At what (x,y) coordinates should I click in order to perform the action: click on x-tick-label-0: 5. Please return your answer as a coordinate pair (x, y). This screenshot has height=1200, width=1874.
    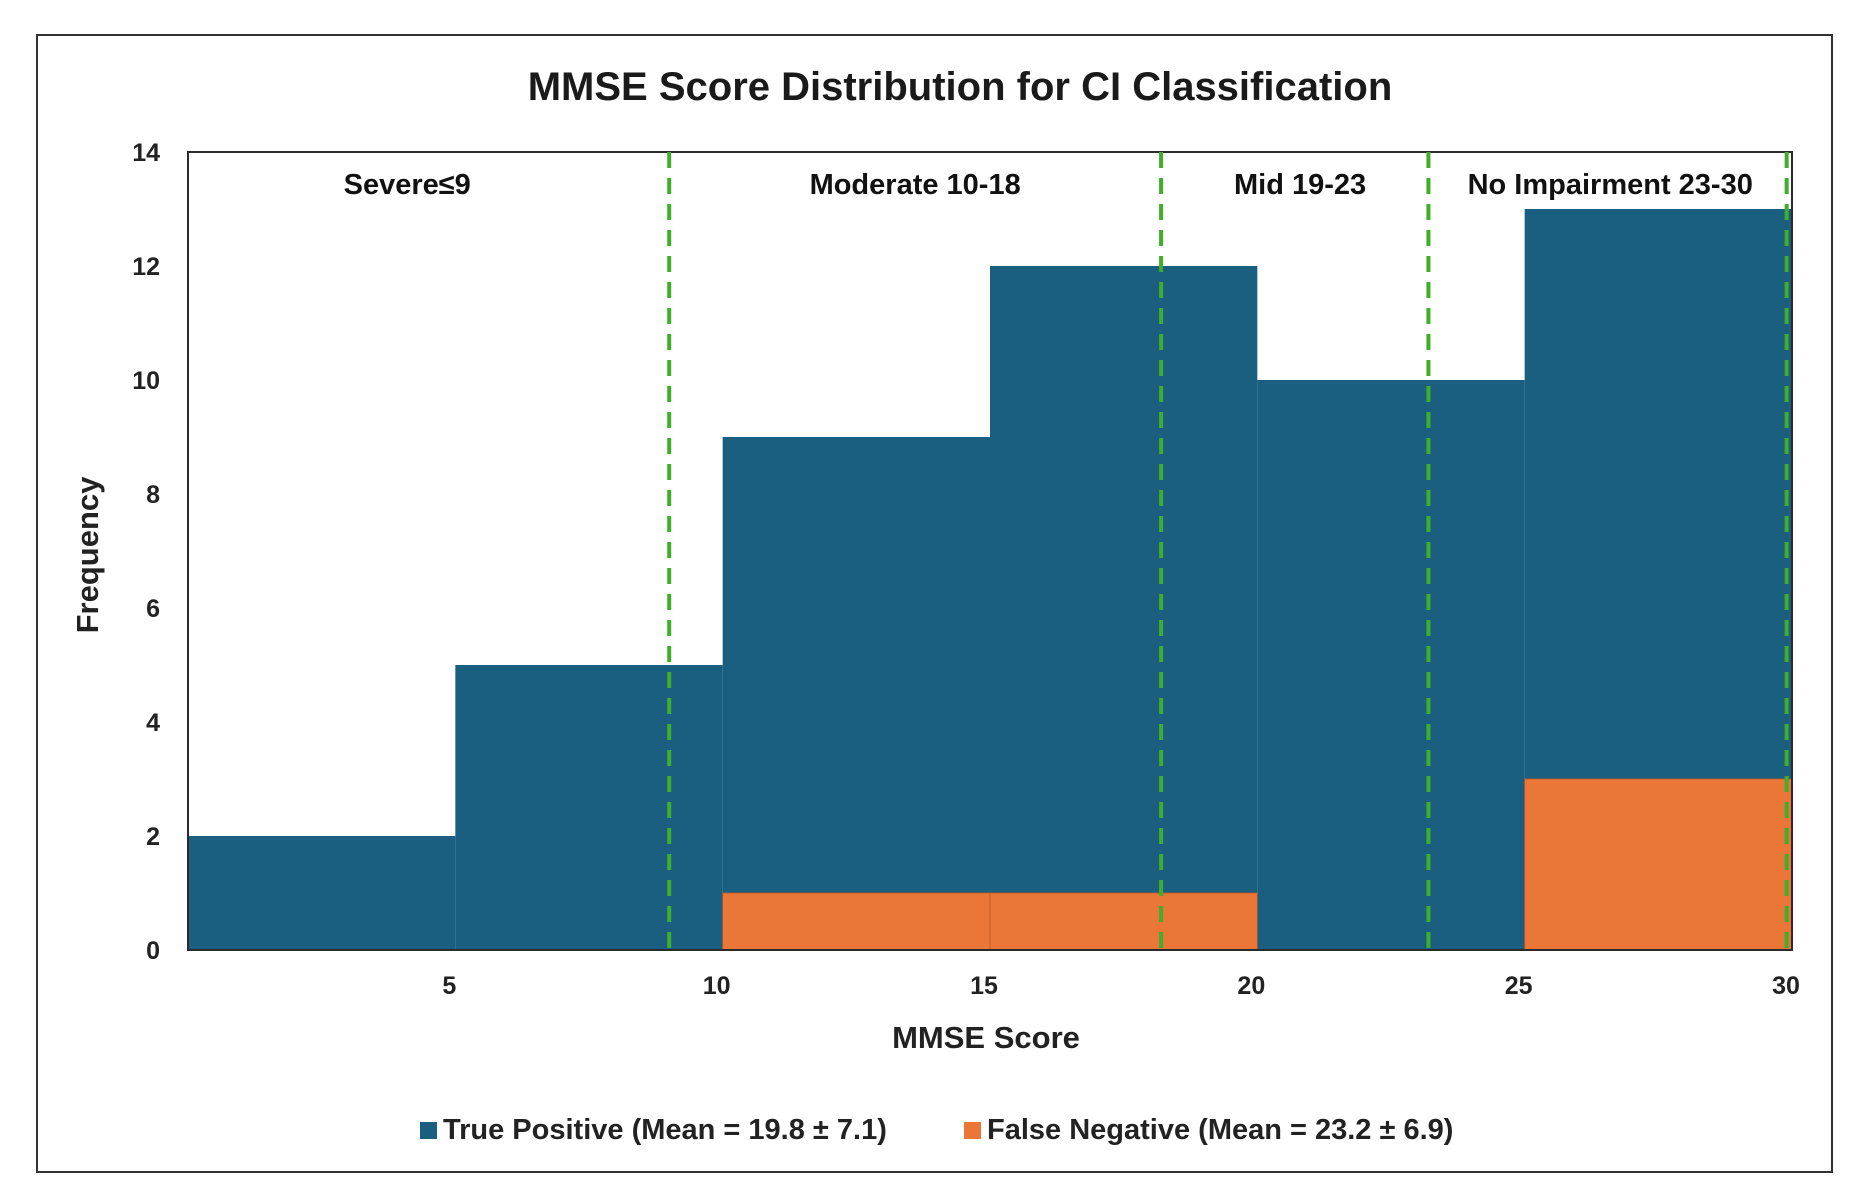
    Looking at the image, I should click on (449, 986).